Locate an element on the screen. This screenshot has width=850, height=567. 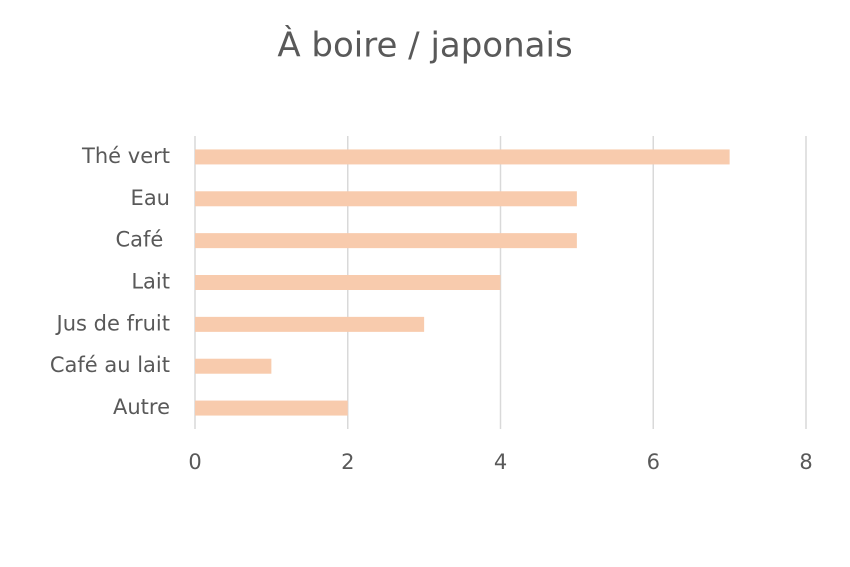
y-tick-label: Autre is located at coordinates (141, 407).